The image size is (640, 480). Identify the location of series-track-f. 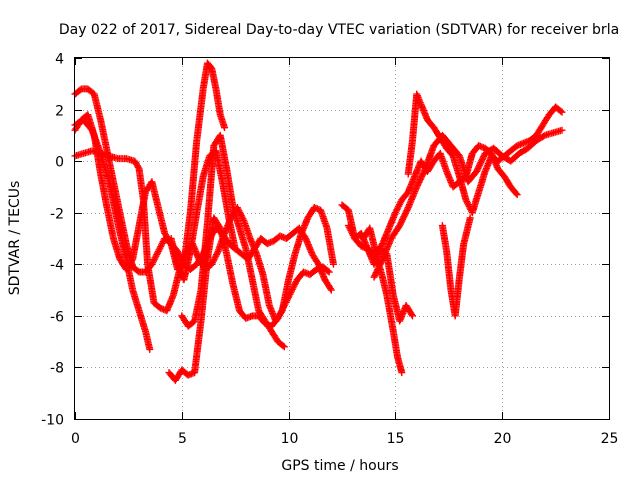
(233, 241).